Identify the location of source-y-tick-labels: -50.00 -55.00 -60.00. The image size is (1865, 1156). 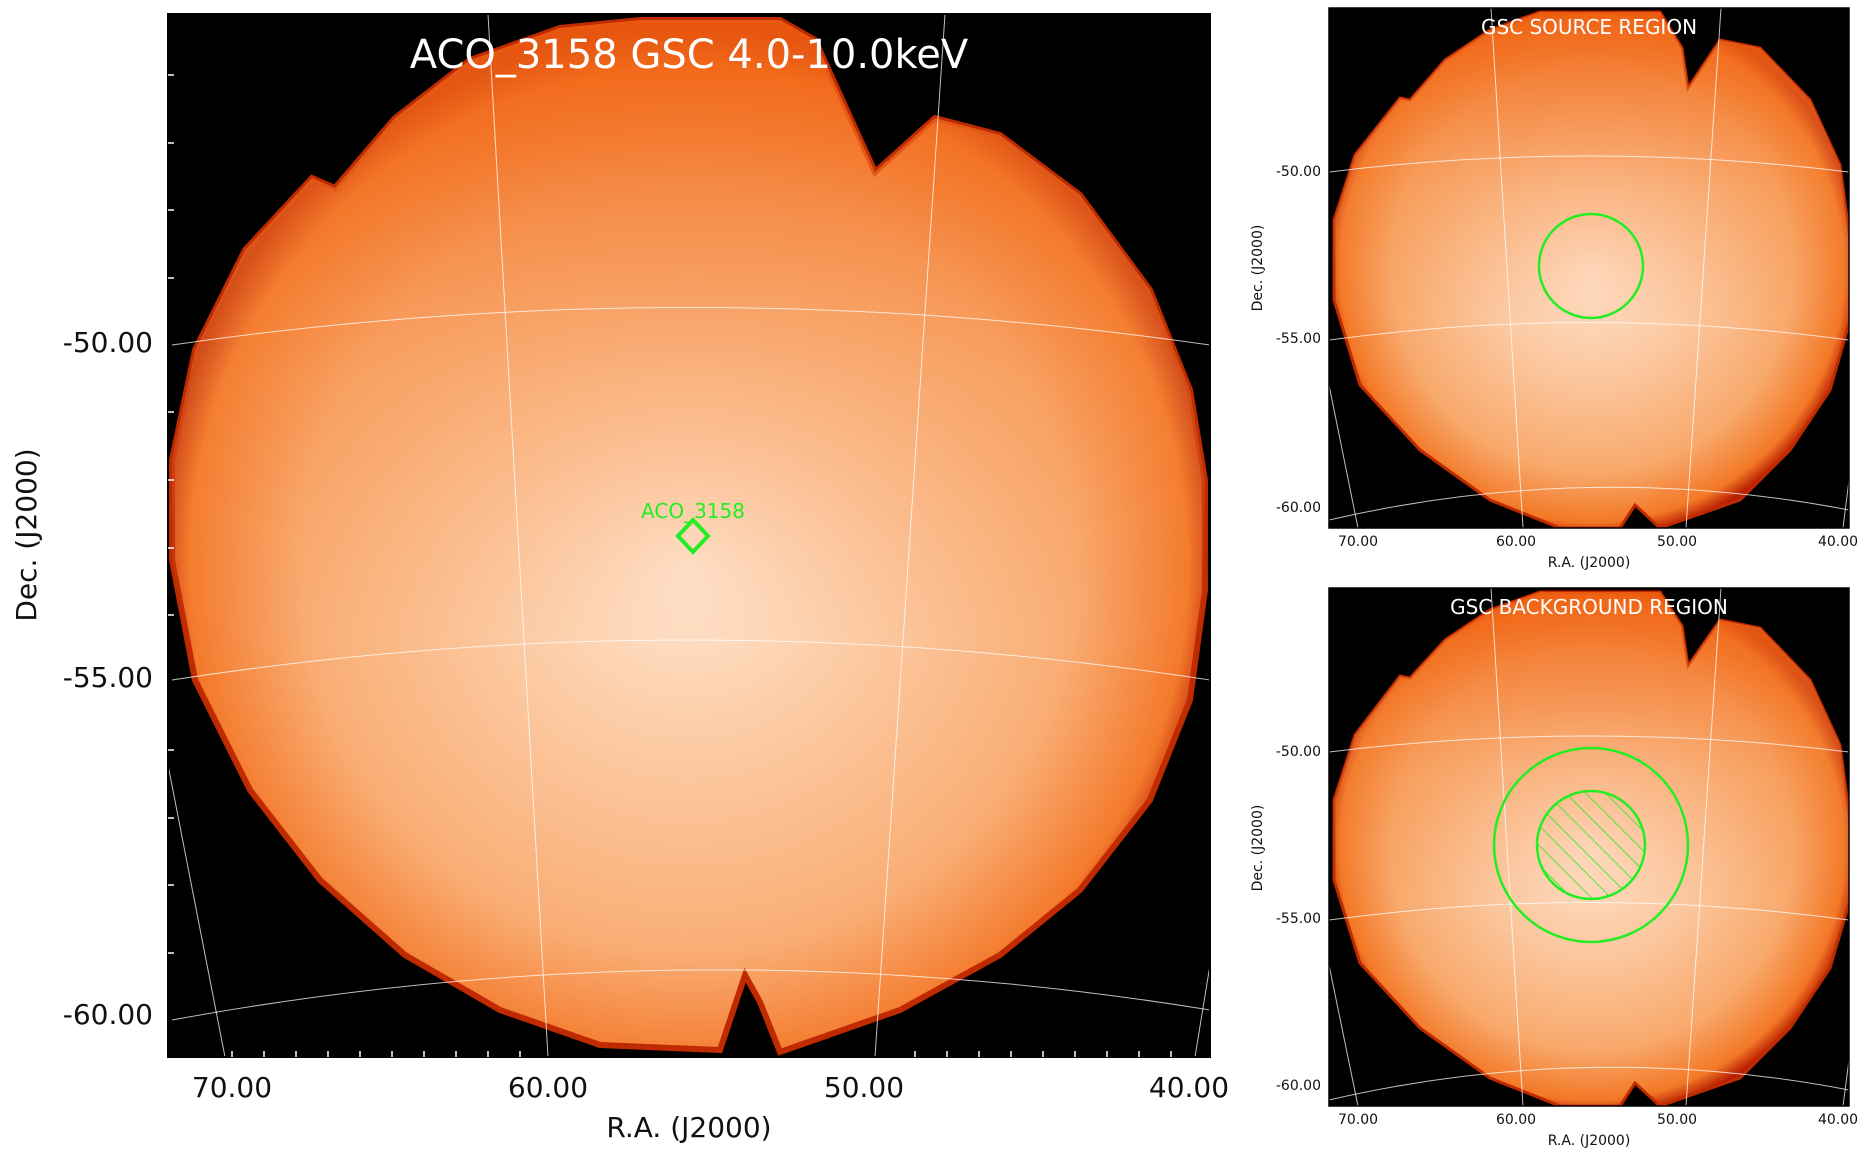
(1298, 340).